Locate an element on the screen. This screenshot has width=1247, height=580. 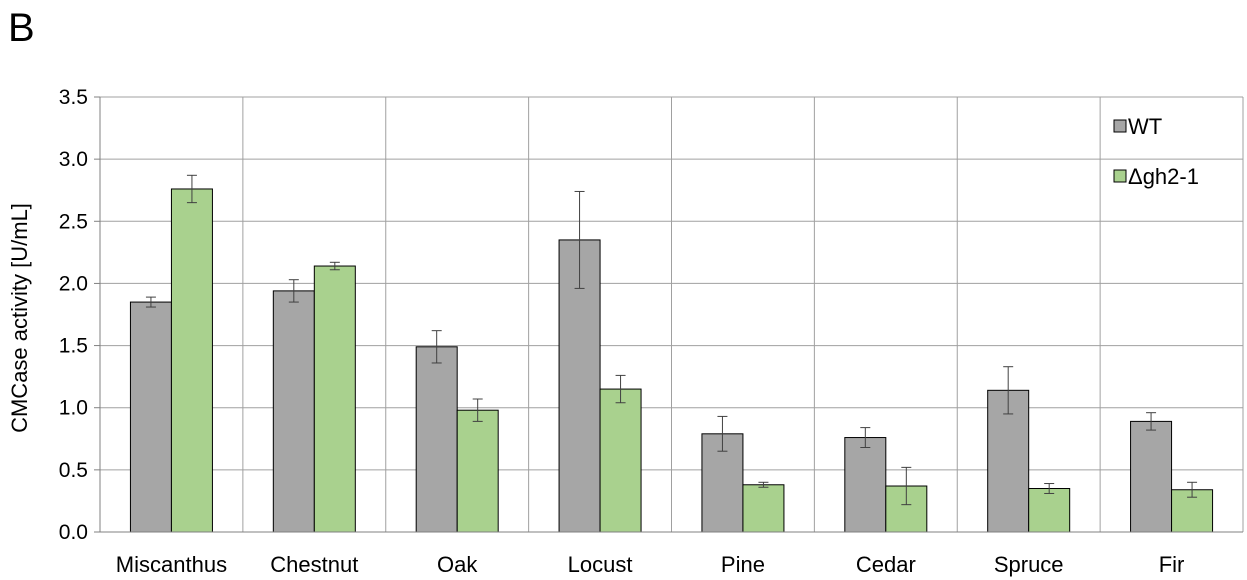
y-tick-label: 2.5 is located at coordinates (73, 221).